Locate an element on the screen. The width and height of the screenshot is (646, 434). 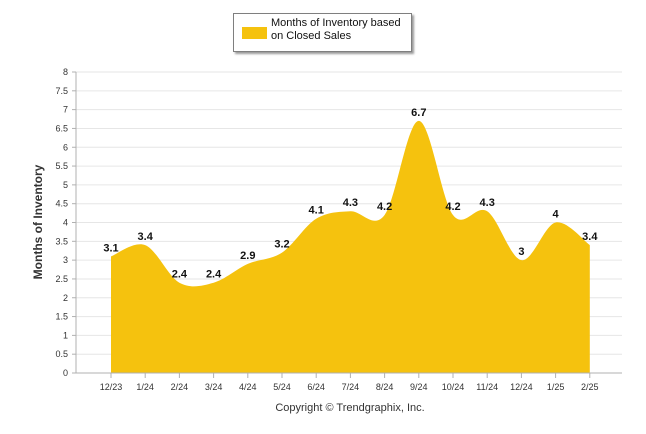
y-tick-label: 1 is located at coordinates (65, 335).